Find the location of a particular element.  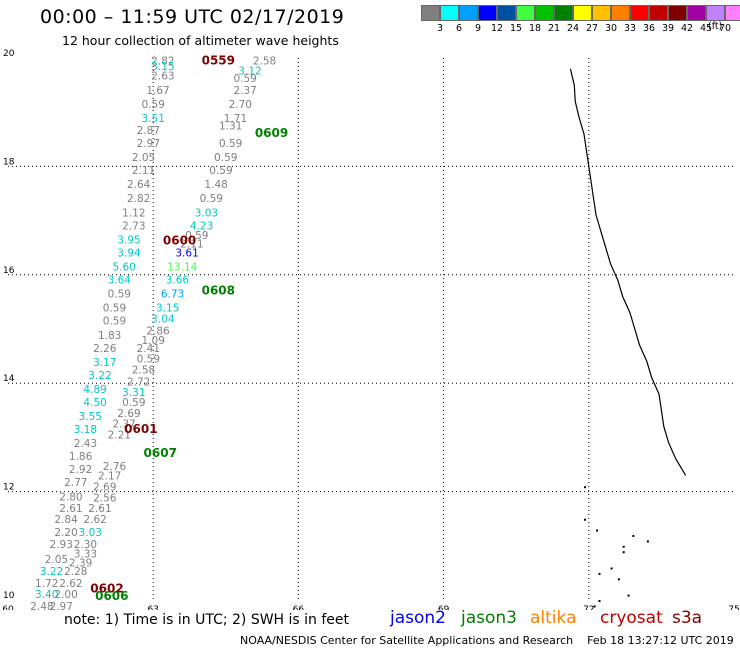

colorbar-swatch: 18 is located at coordinates (541, 19).